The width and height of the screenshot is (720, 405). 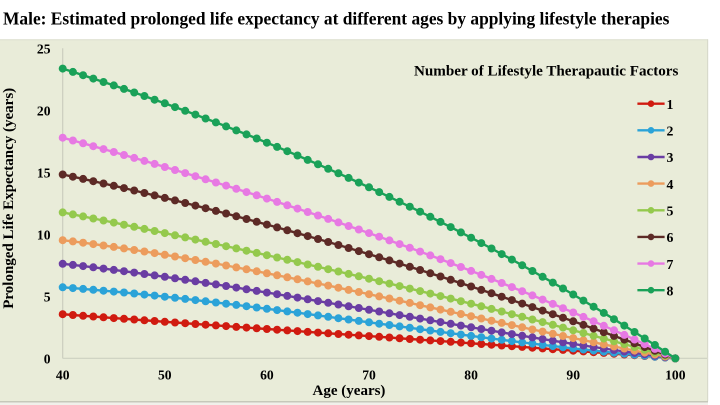 What do you see at coordinates (471, 375) in the screenshot?
I see `svg-text: 80` at bounding box center [471, 375].